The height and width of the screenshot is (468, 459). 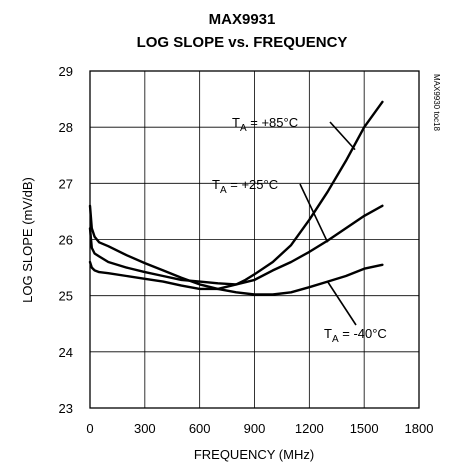 What do you see at coordinates (265, 124) in the screenshot?
I see `series-label-1: TA = +85°C` at bounding box center [265, 124].